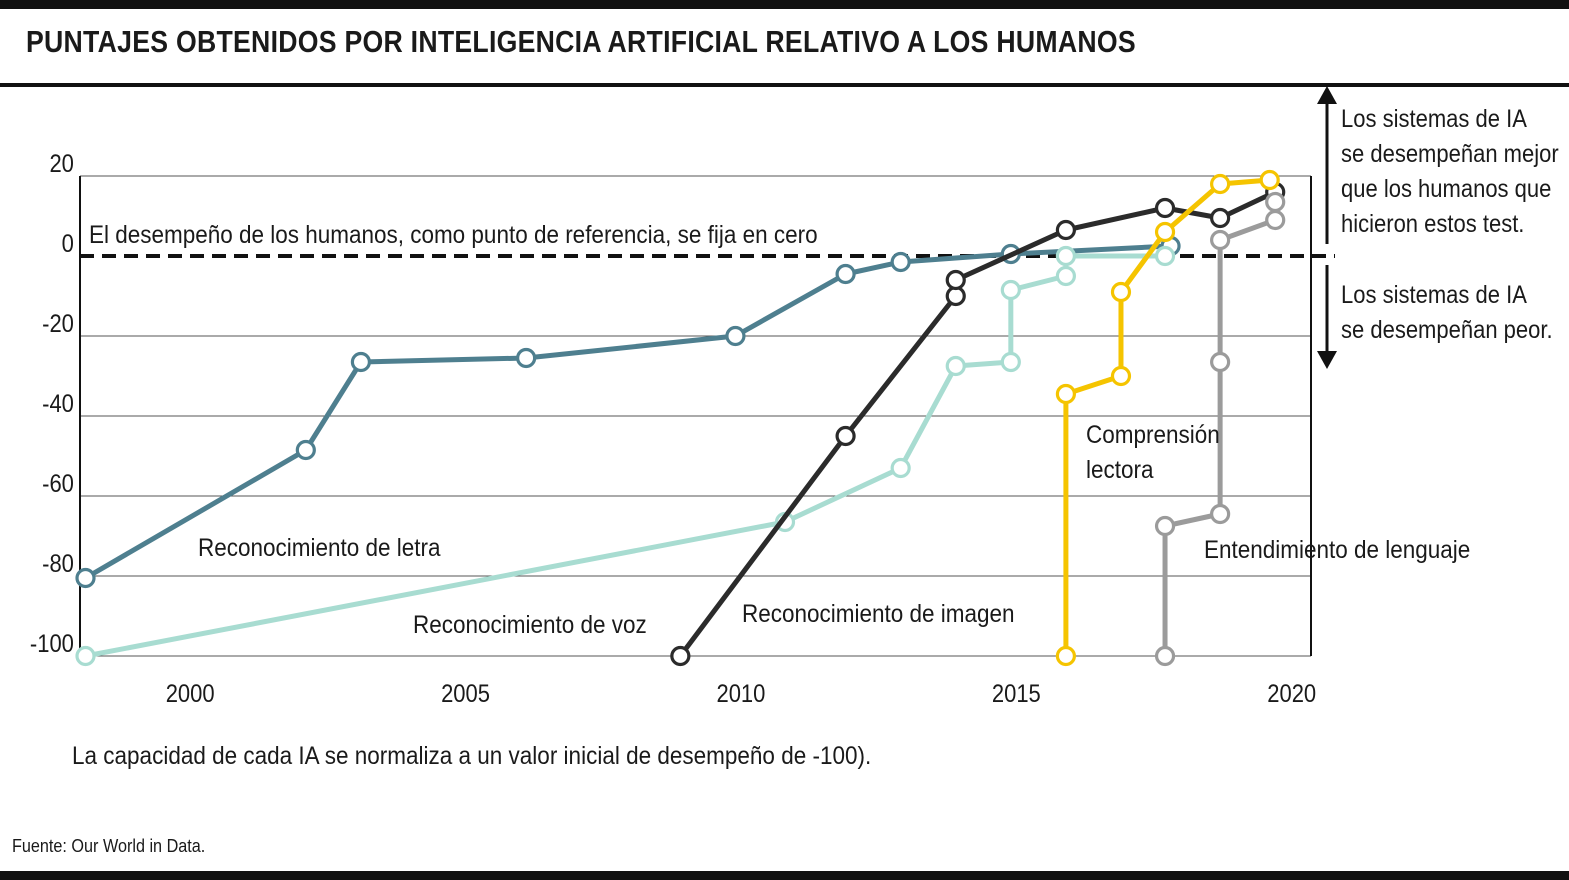 The height and width of the screenshot is (880, 1569). What do you see at coordinates (1327, 360) in the screenshot?
I see `down-arrow-head` at bounding box center [1327, 360].